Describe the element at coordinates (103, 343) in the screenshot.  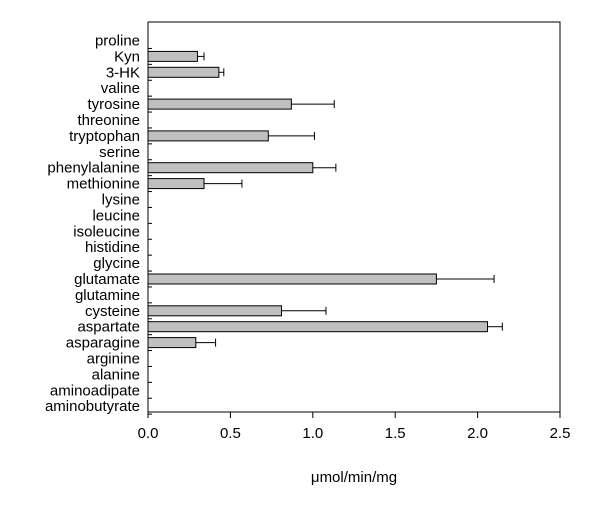
I see `category-label: asparagine` at that location.